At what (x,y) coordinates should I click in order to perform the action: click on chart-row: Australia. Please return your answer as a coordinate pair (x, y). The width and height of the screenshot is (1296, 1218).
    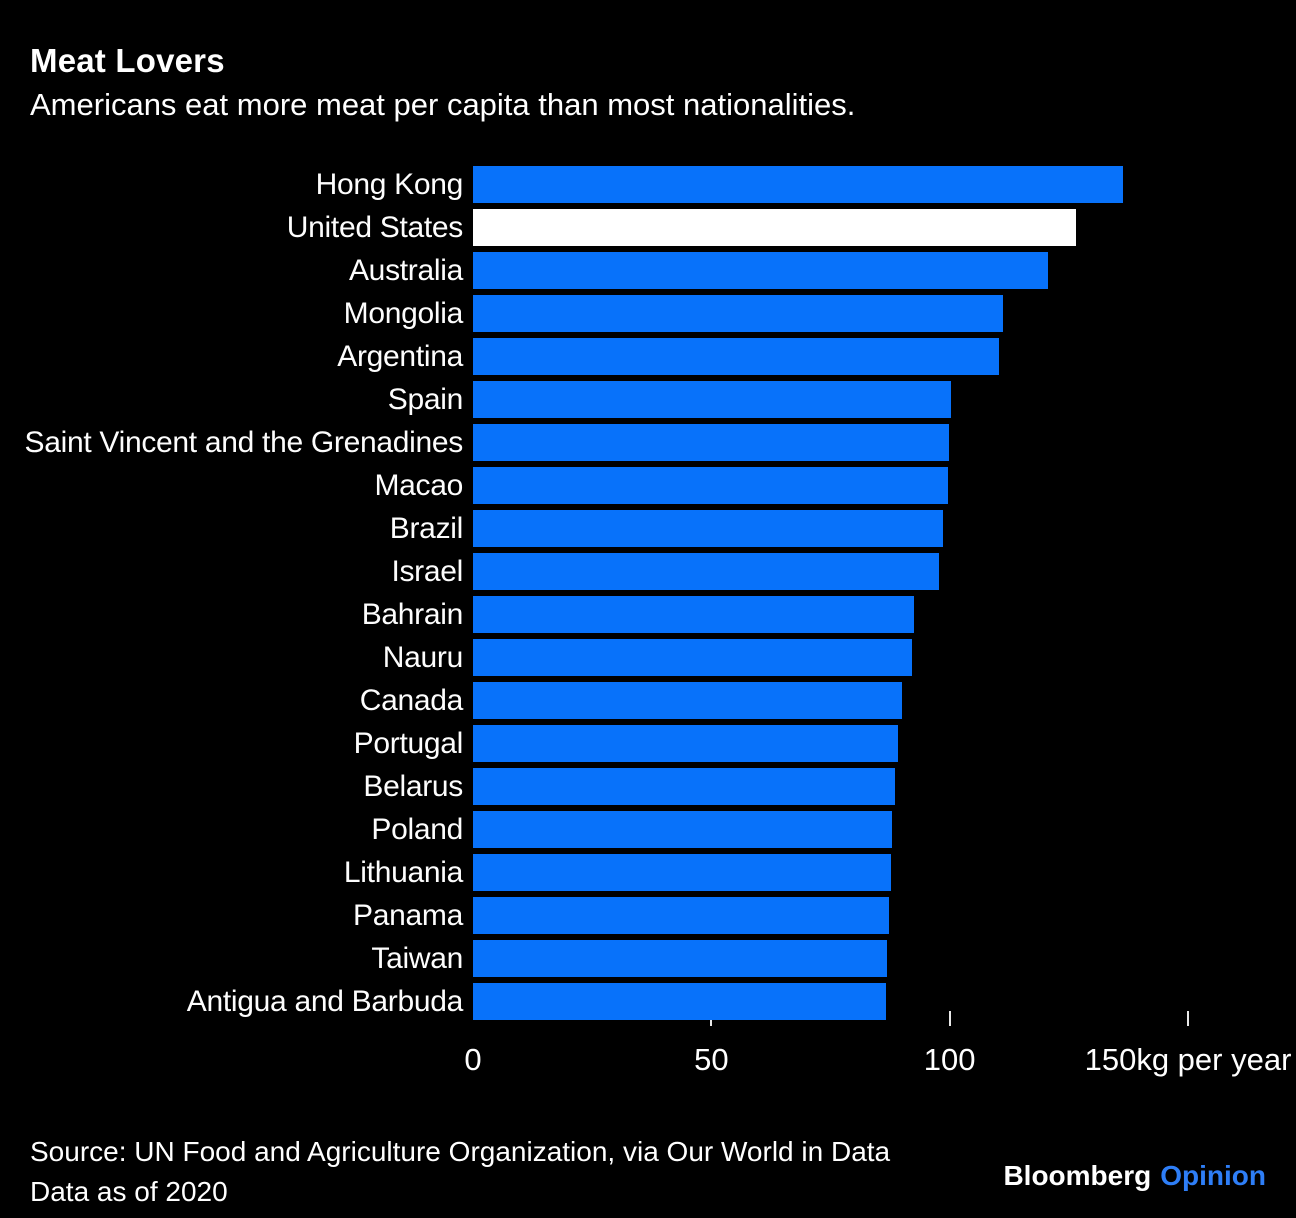
    Looking at the image, I should click on (648, 270).